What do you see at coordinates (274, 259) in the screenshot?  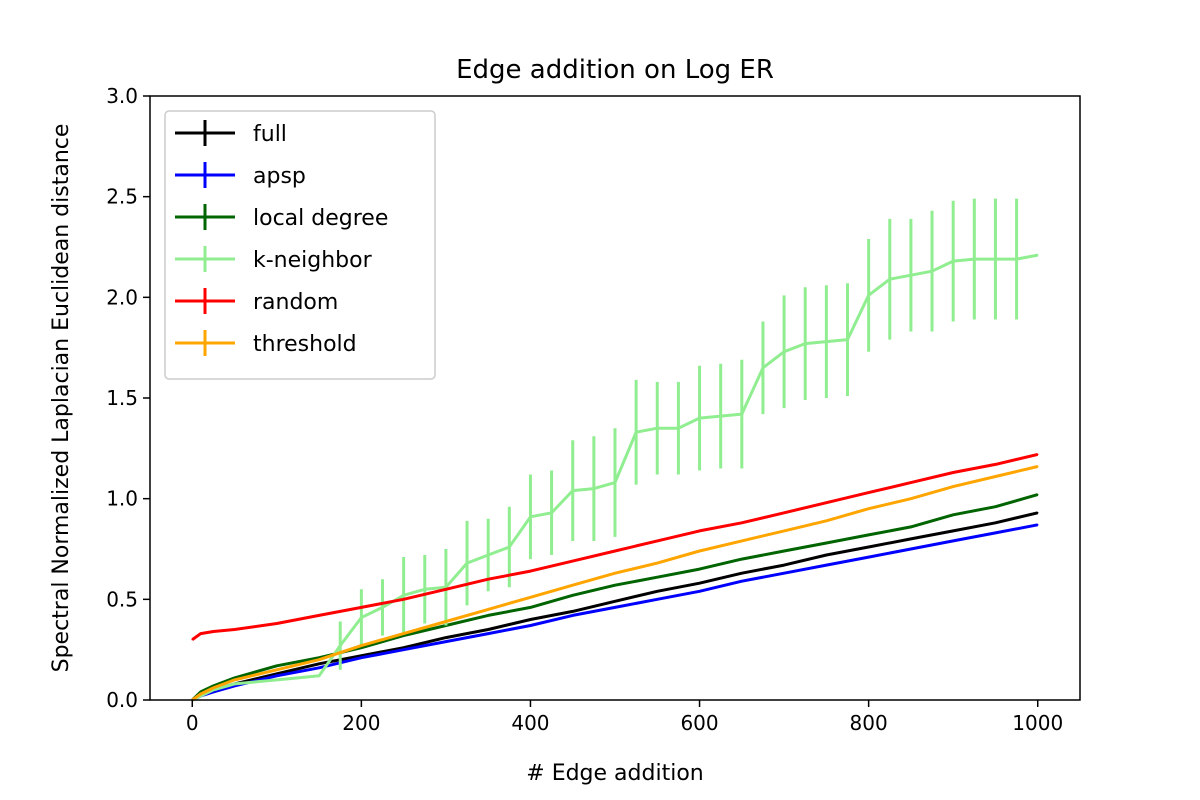 I see `legend-item: k-neighbor` at bounding box center [274, 259].